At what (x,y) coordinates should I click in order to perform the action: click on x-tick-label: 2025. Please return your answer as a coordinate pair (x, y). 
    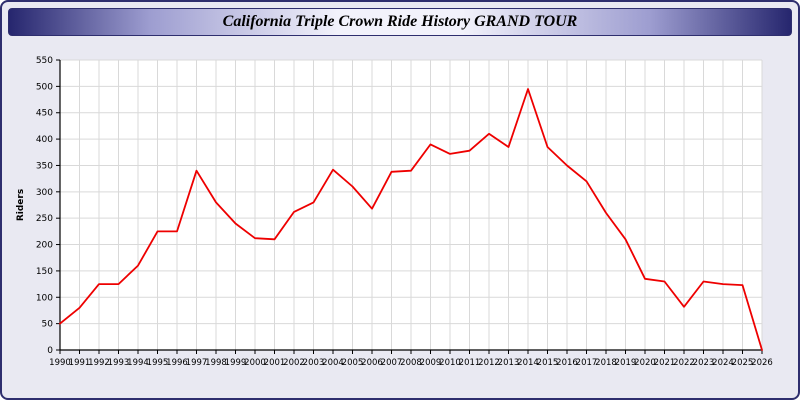
    Looking at the image, I should click on (743, 363).